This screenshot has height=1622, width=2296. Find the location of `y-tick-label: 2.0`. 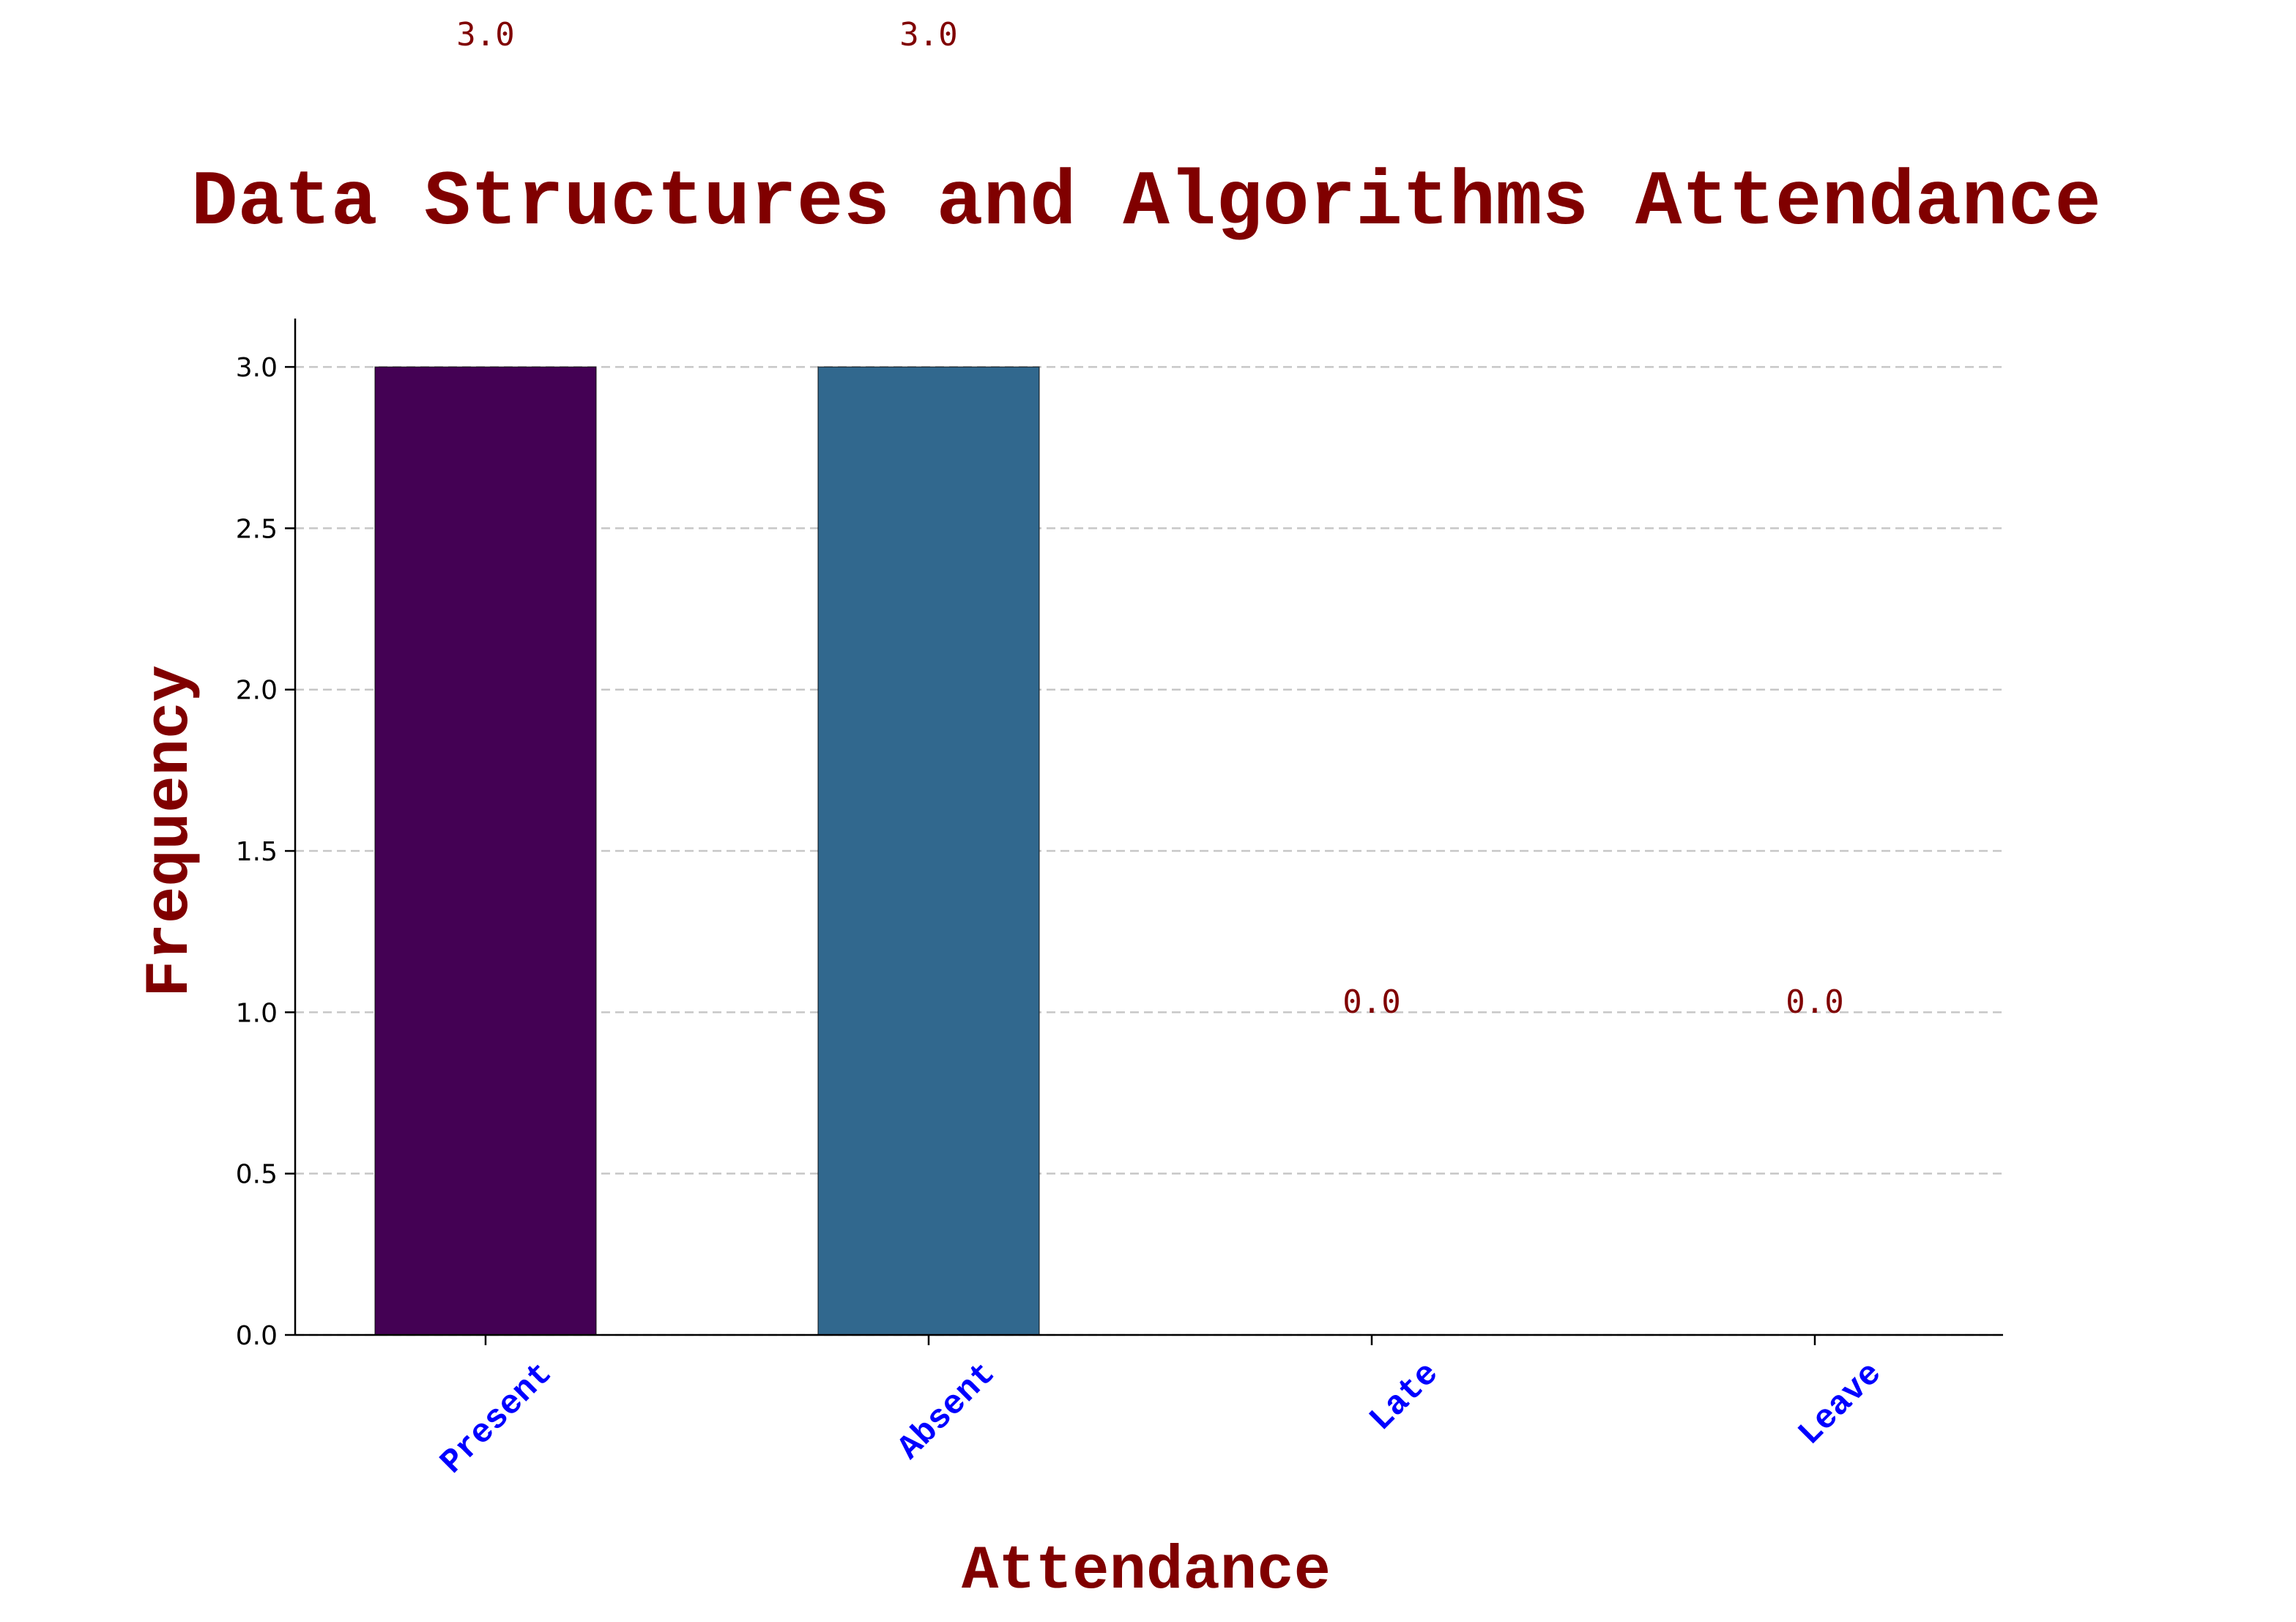

y-tick-label: 2.0 is located at coordinates (257, 691).